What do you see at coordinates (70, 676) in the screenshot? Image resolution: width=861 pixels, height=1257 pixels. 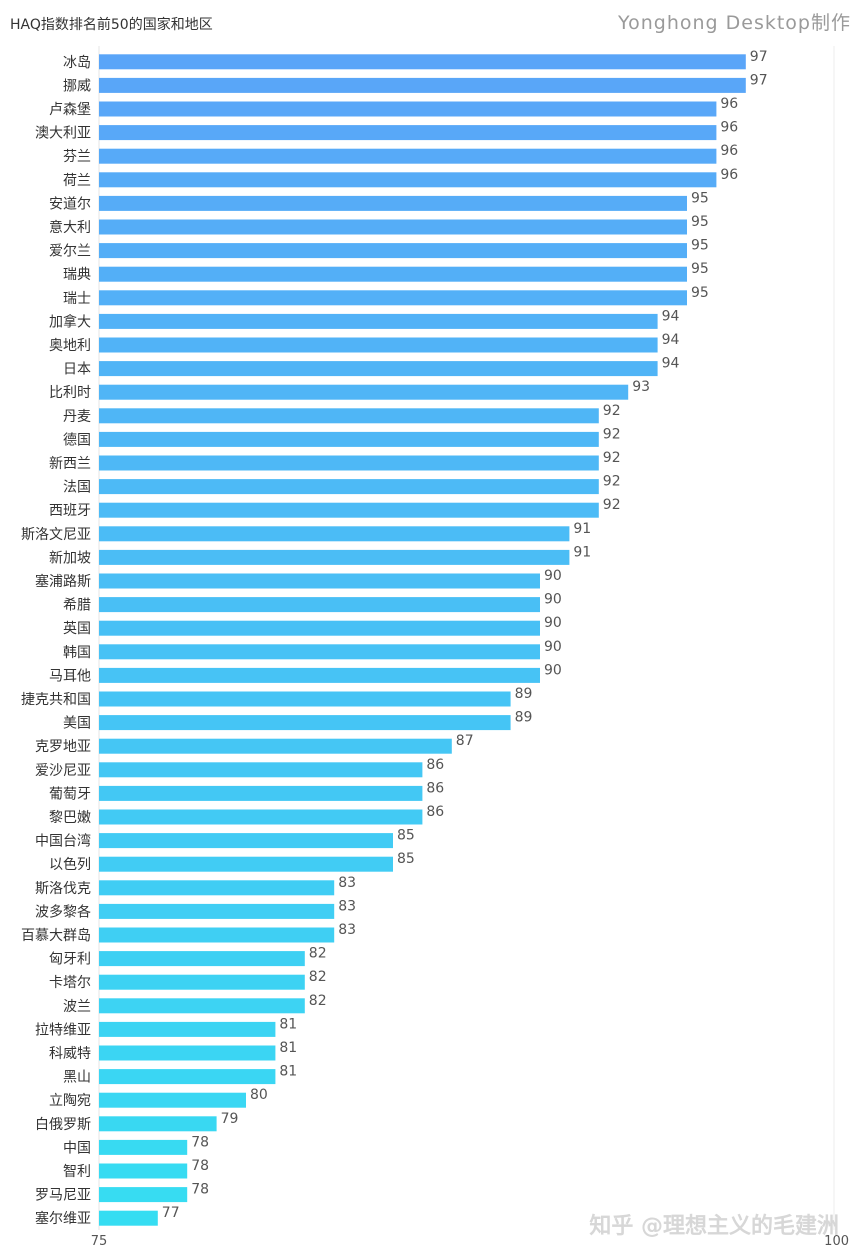 I see `category-label: 马耳他` at bounding box center [70, 676].